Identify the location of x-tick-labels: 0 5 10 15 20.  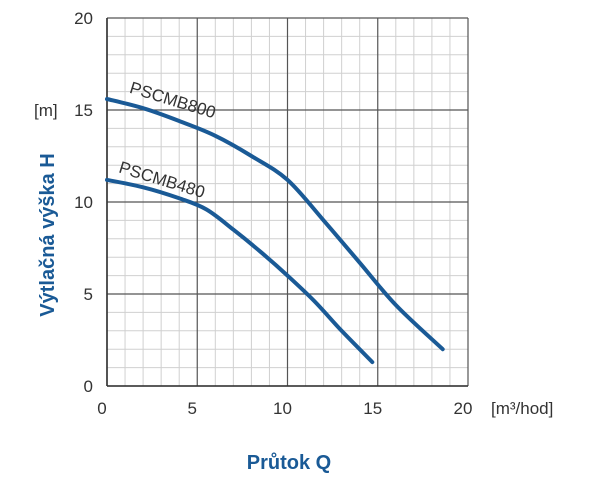
(284, 408).